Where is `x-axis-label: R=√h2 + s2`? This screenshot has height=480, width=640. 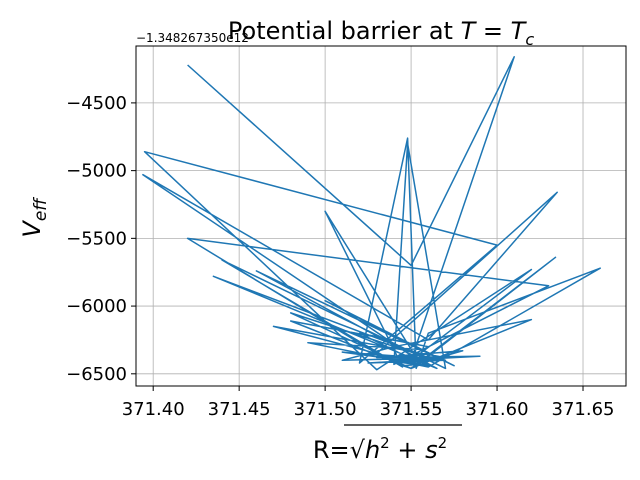
x-axis-label: R=√h2 + s2 is located at coordinates (380, 449).